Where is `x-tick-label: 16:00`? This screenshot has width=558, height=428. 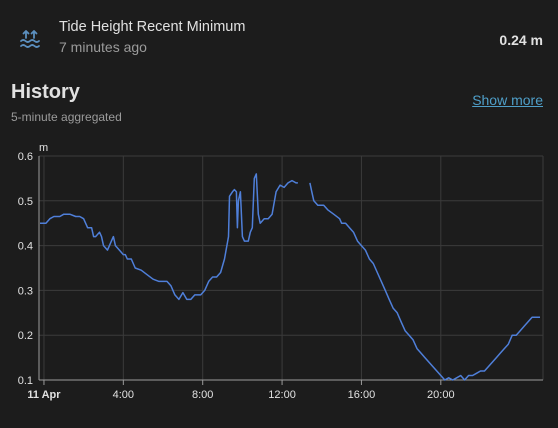 x-tick-label: 16:00 is located at coordinates (362, 395).